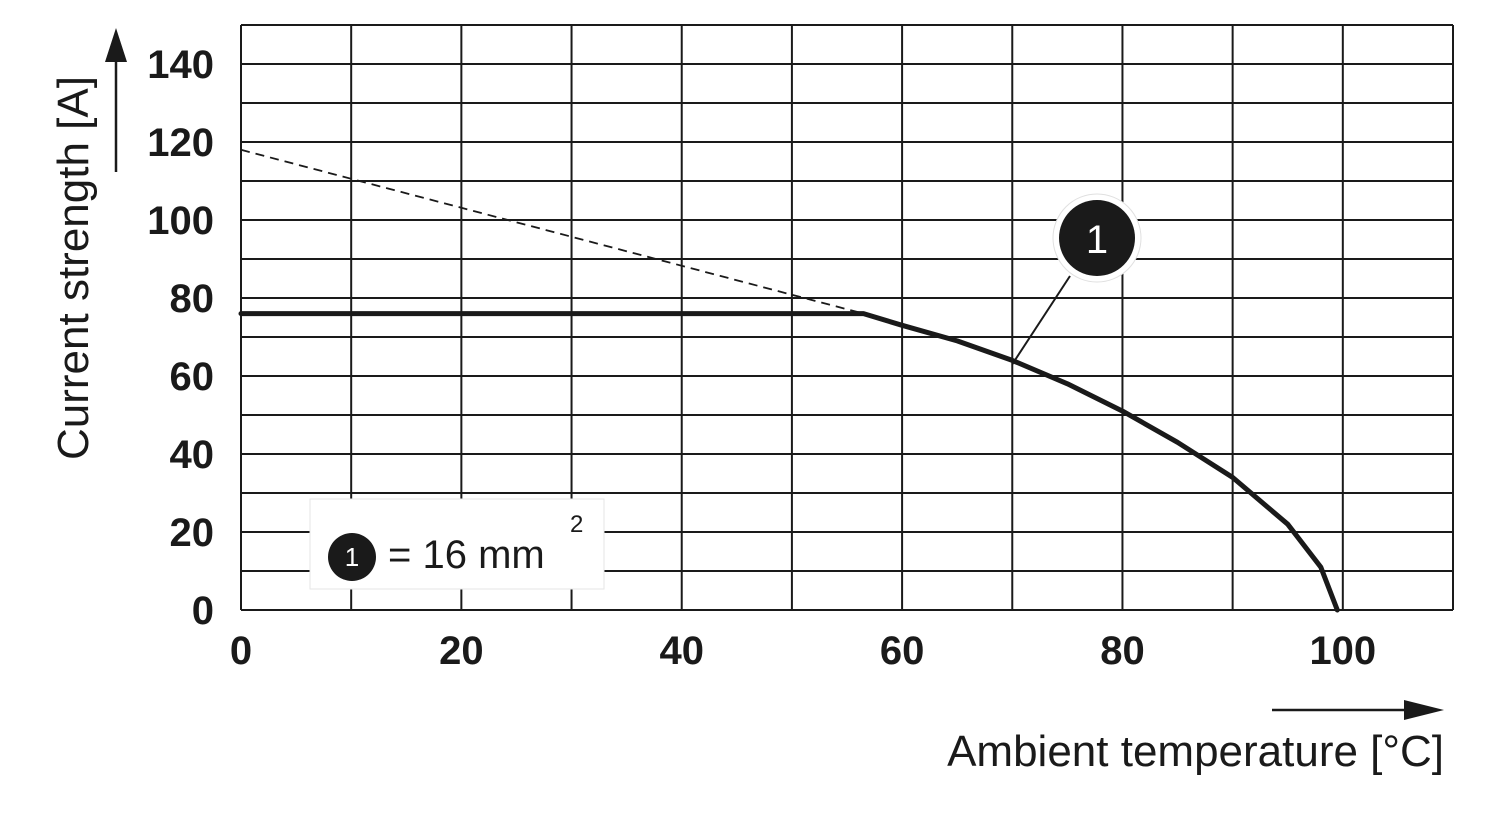 The width and height of the screenshot is (1500, 820). What do you see at coordinates (576, 524) in the screenshot?
I see `legend-superscript: 2` at bounding box center [576, 524].